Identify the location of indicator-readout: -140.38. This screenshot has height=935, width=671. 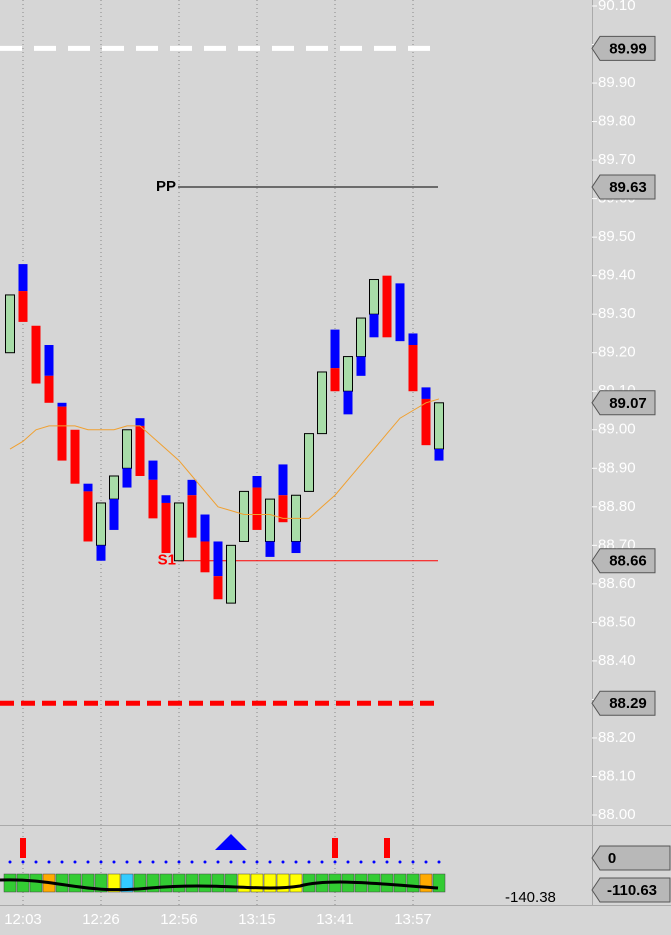
(530, 897).